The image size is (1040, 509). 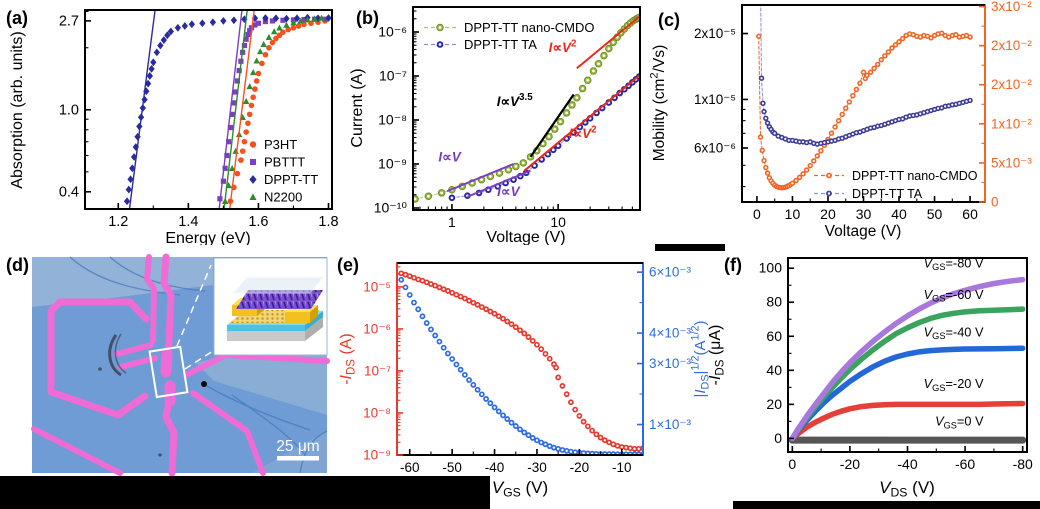 I want to click on device-3d-schematic, so click(x=276, y=308).